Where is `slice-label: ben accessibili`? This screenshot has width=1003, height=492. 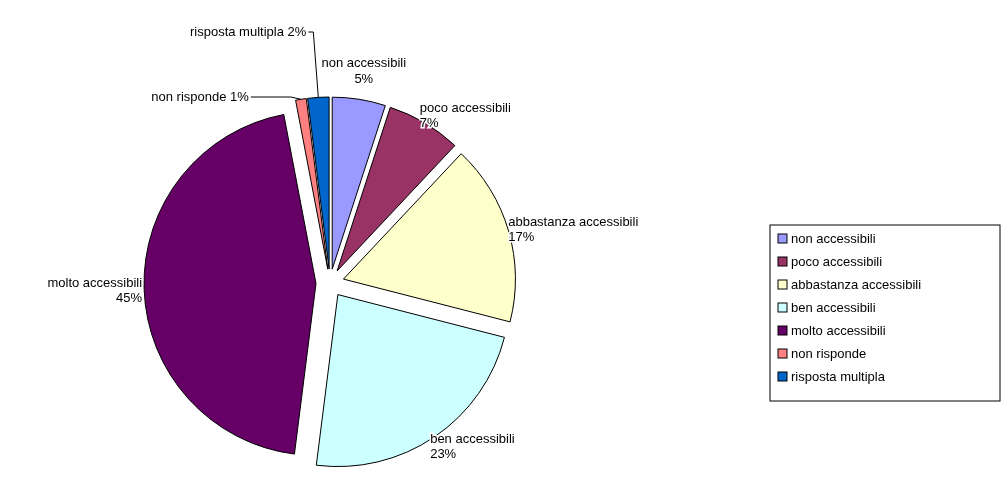 slice-label: ben accessibili is located at coordinates (472, 438).